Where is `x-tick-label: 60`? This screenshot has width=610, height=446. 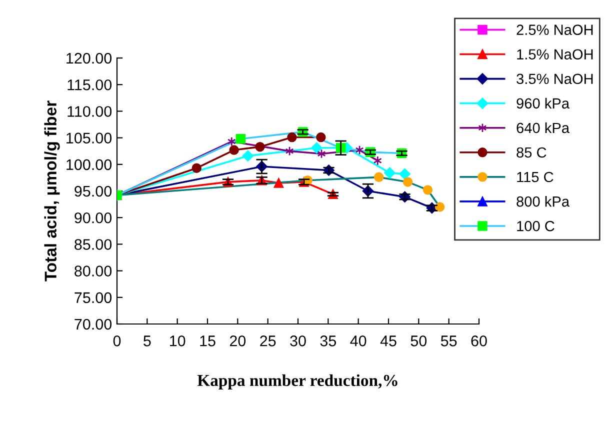
x-tick-label: 60 is located at coordinates (479, 341).